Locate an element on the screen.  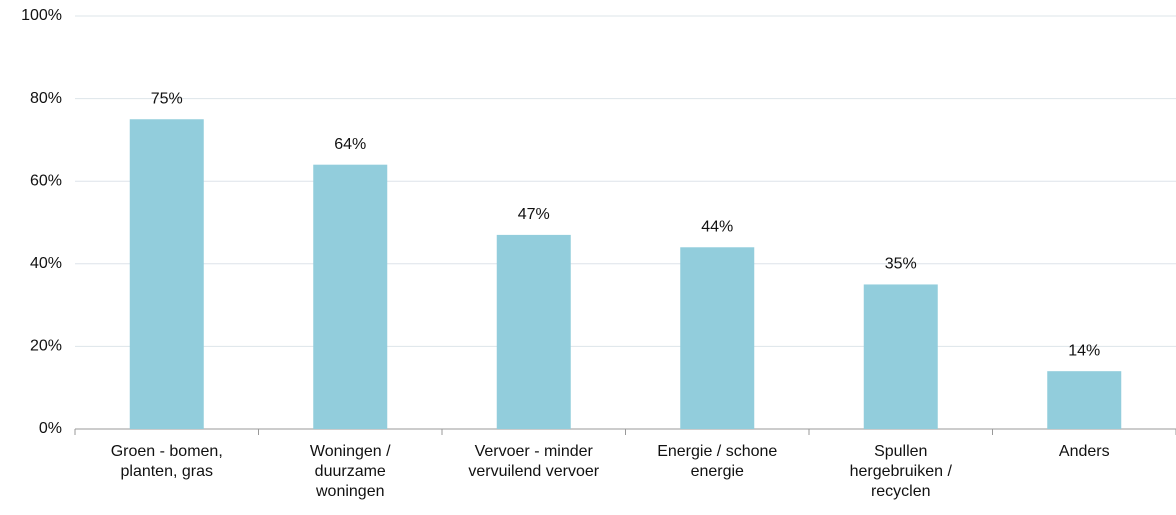
value-label: 64% is located at coordinates (350, 144).